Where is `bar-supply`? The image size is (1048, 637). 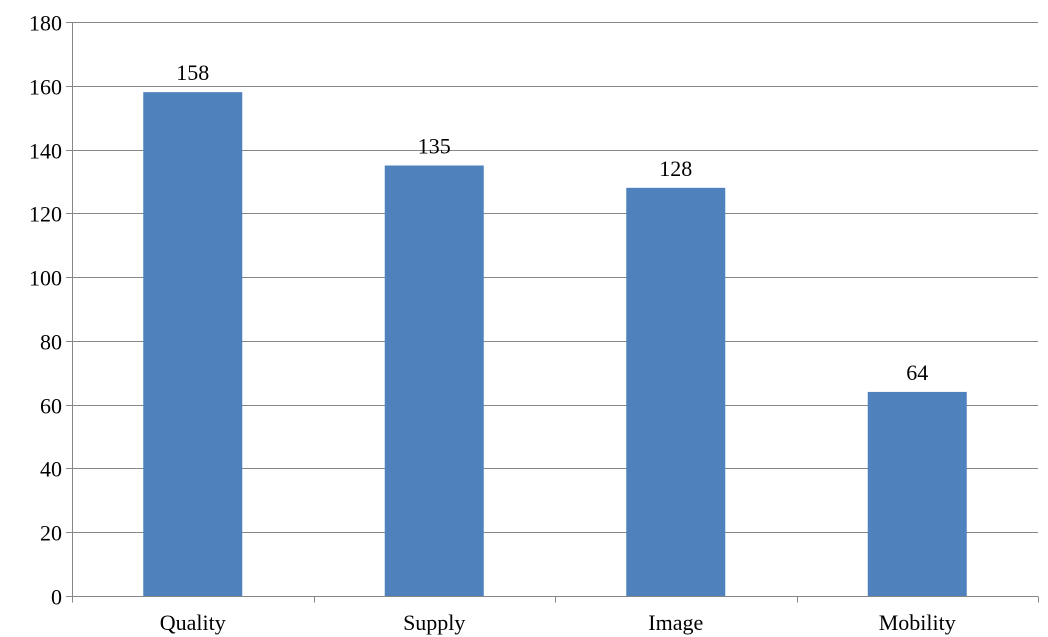 bar-supply is located at coordinates (434, 380).